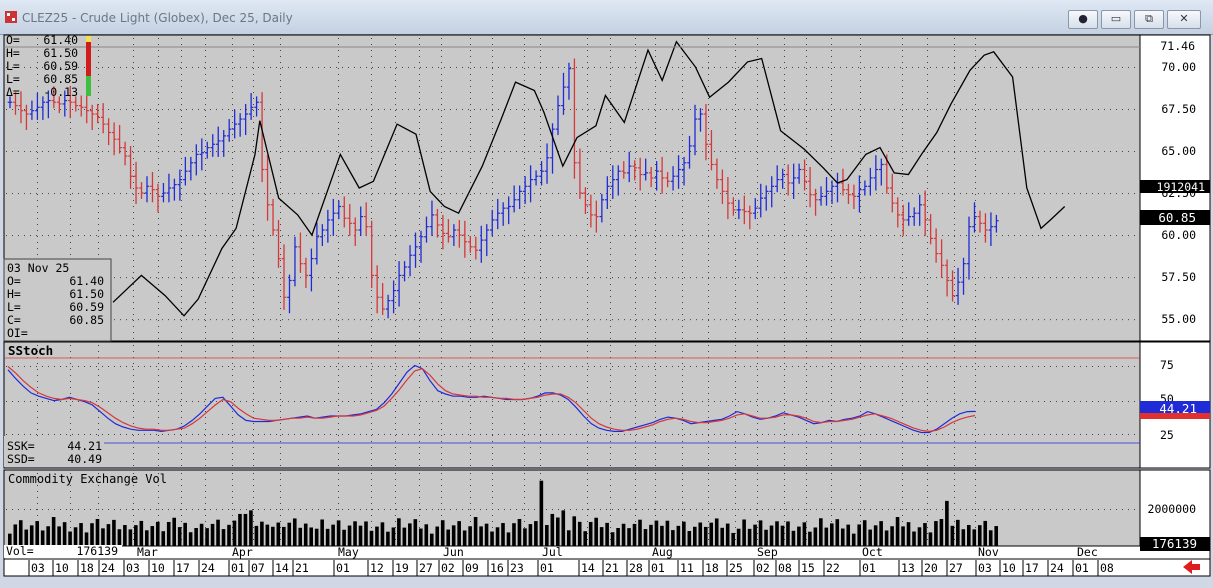 The height and width of the screenshot is (588, 1213). I want to click on day-label: 14, so click(588, 568).